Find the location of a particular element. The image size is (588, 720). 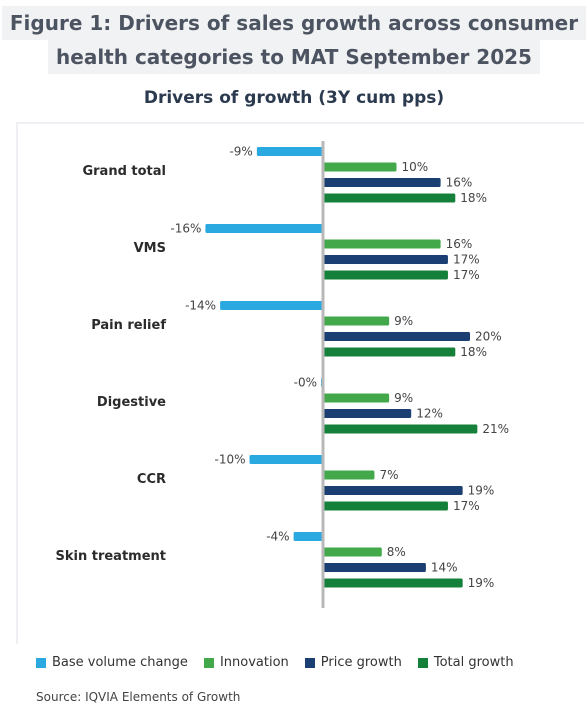

bar-price-growth-grand-total is located at coordinates (382, 182).